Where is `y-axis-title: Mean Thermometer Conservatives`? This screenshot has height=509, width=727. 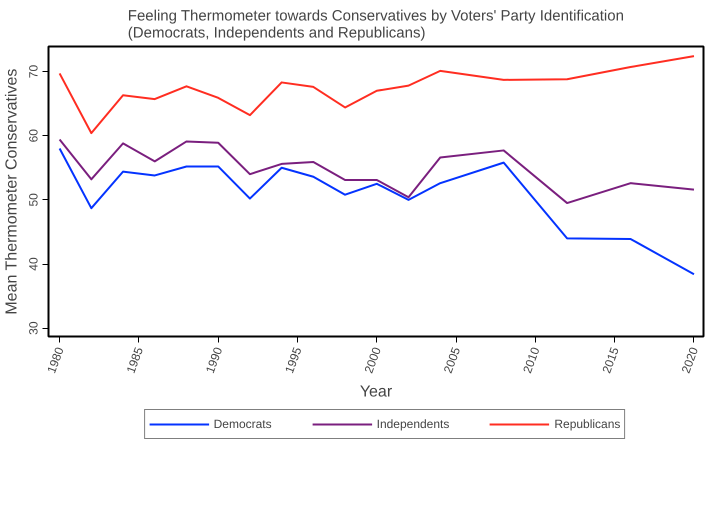 y-axis-title: Mean Thermometer Conservatives is located at coordinates (12, 191).